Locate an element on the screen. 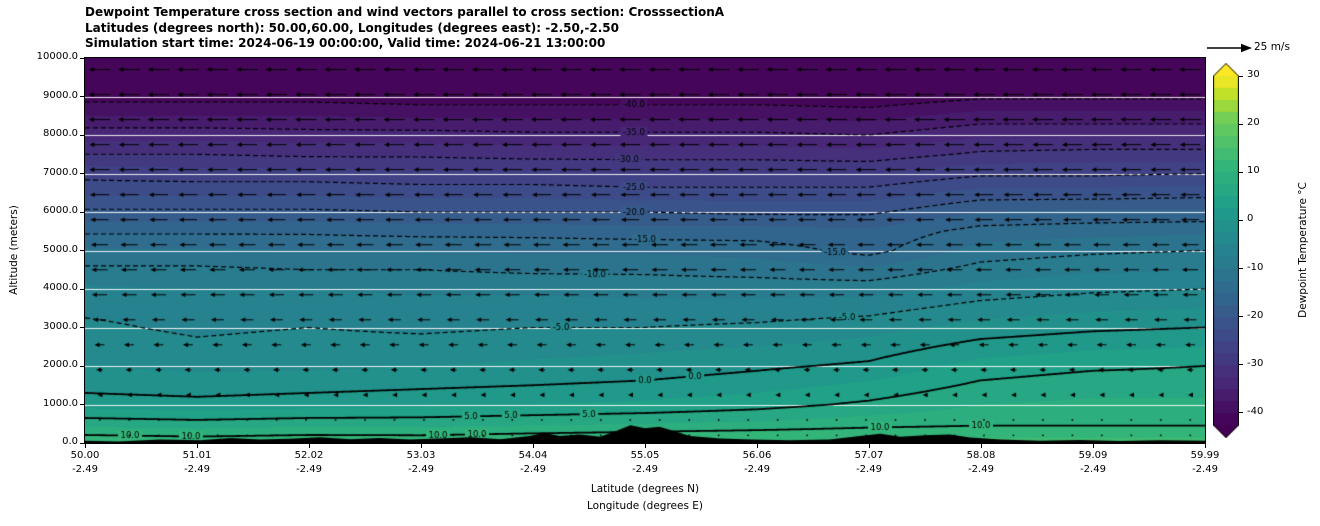 The width and height of the screenshot is (1320, 526). colorbar-gradient is located at coordinates (1226, 250).